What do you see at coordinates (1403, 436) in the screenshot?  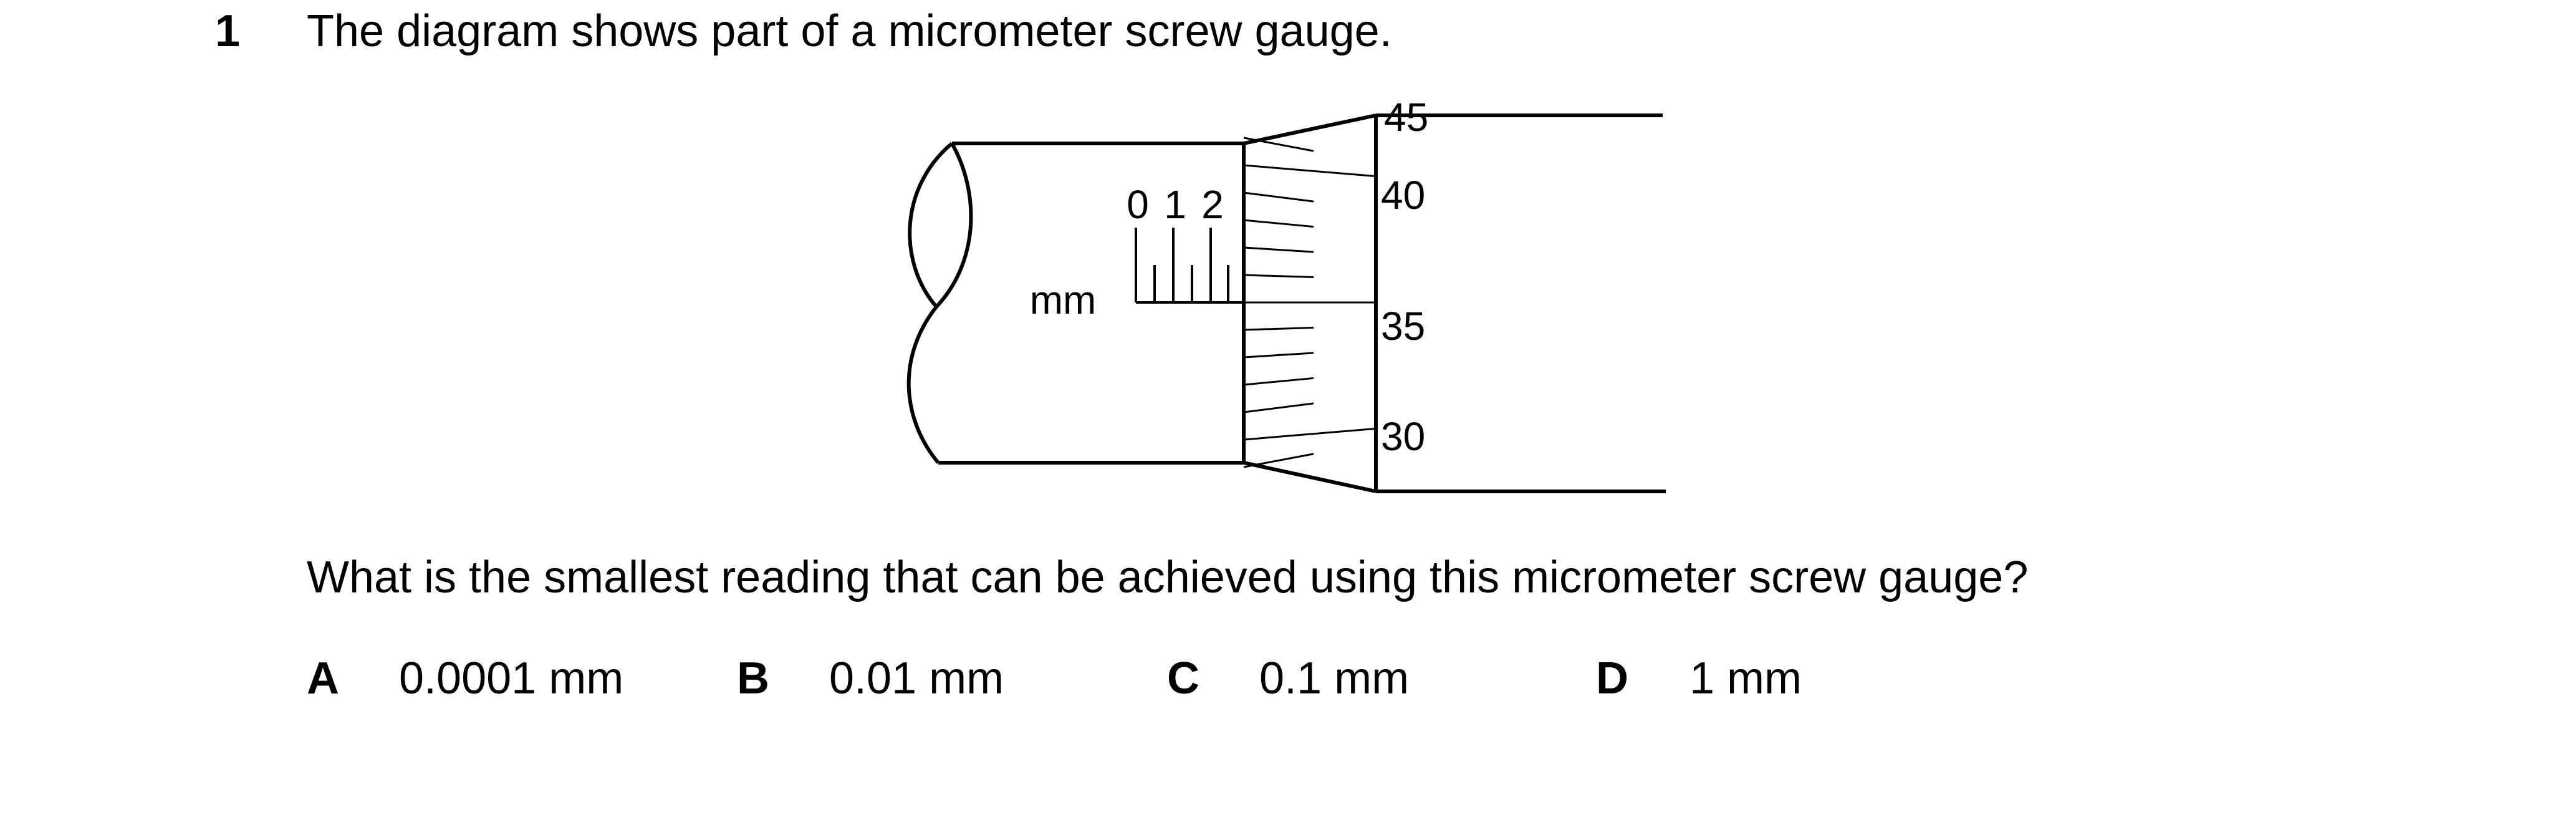 I see `thimble-label-30: 30` at bounding box center [1403, 436].